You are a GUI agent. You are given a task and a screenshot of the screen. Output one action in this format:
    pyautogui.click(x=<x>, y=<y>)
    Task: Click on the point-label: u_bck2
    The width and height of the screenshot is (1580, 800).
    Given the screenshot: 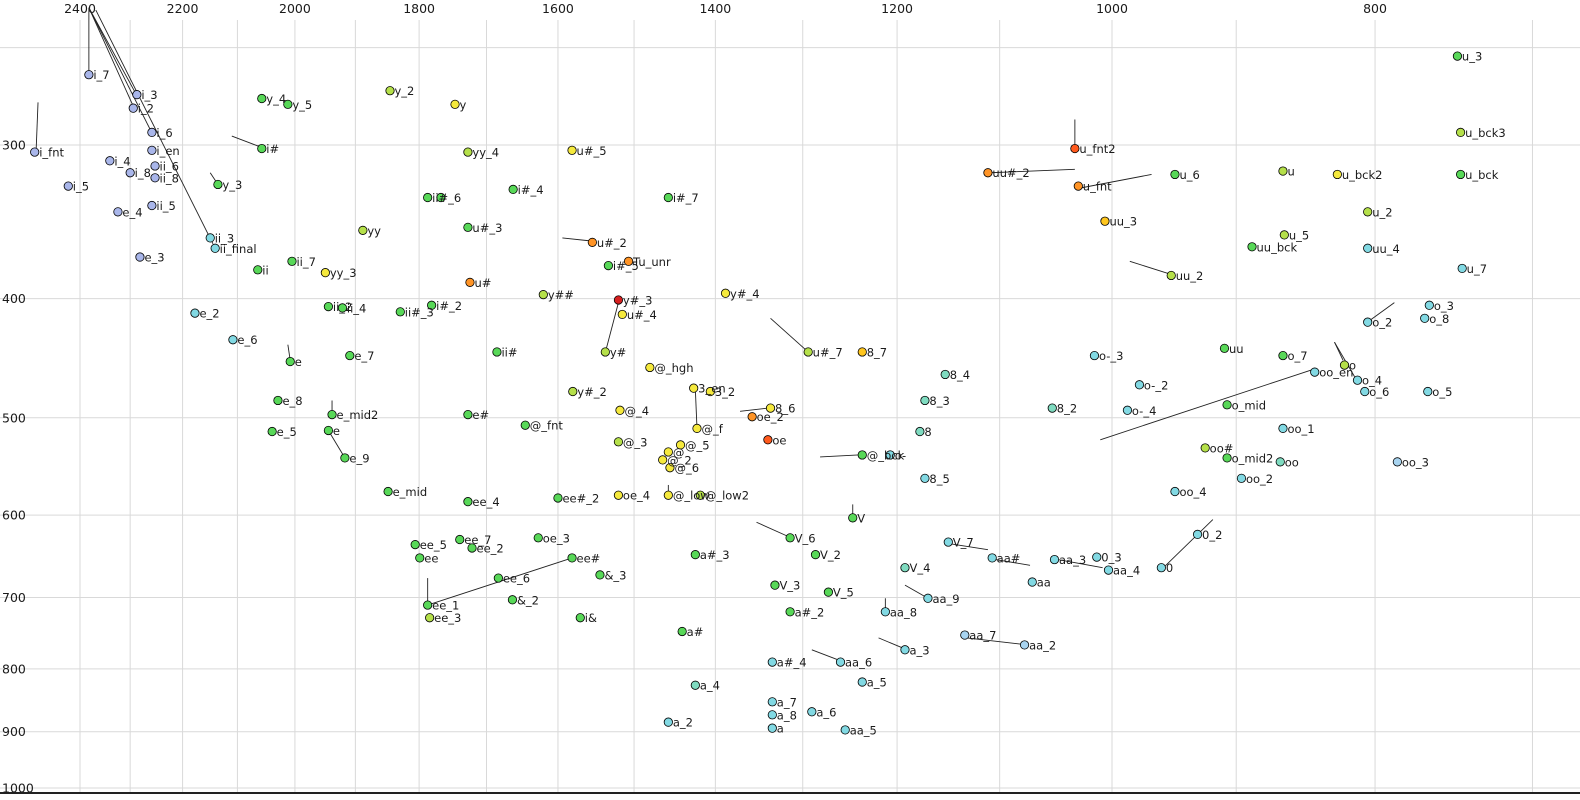 What is the action you would take?
    pyautogui.click(x=1362, y=175)
    